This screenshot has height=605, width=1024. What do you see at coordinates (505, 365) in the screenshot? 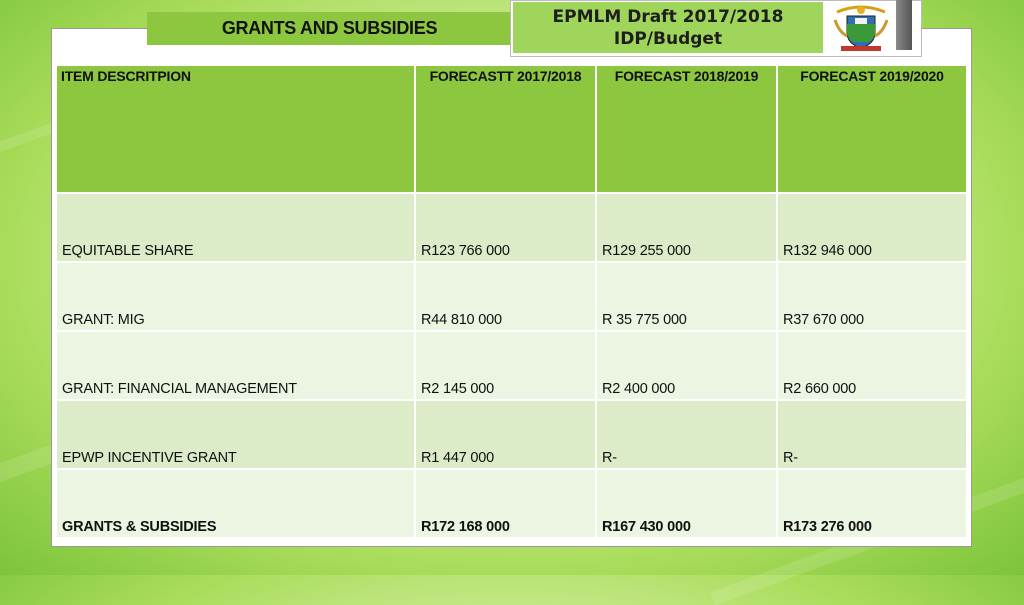
I see `table-cell: R2 145 000` at bounding box center [505, 365].